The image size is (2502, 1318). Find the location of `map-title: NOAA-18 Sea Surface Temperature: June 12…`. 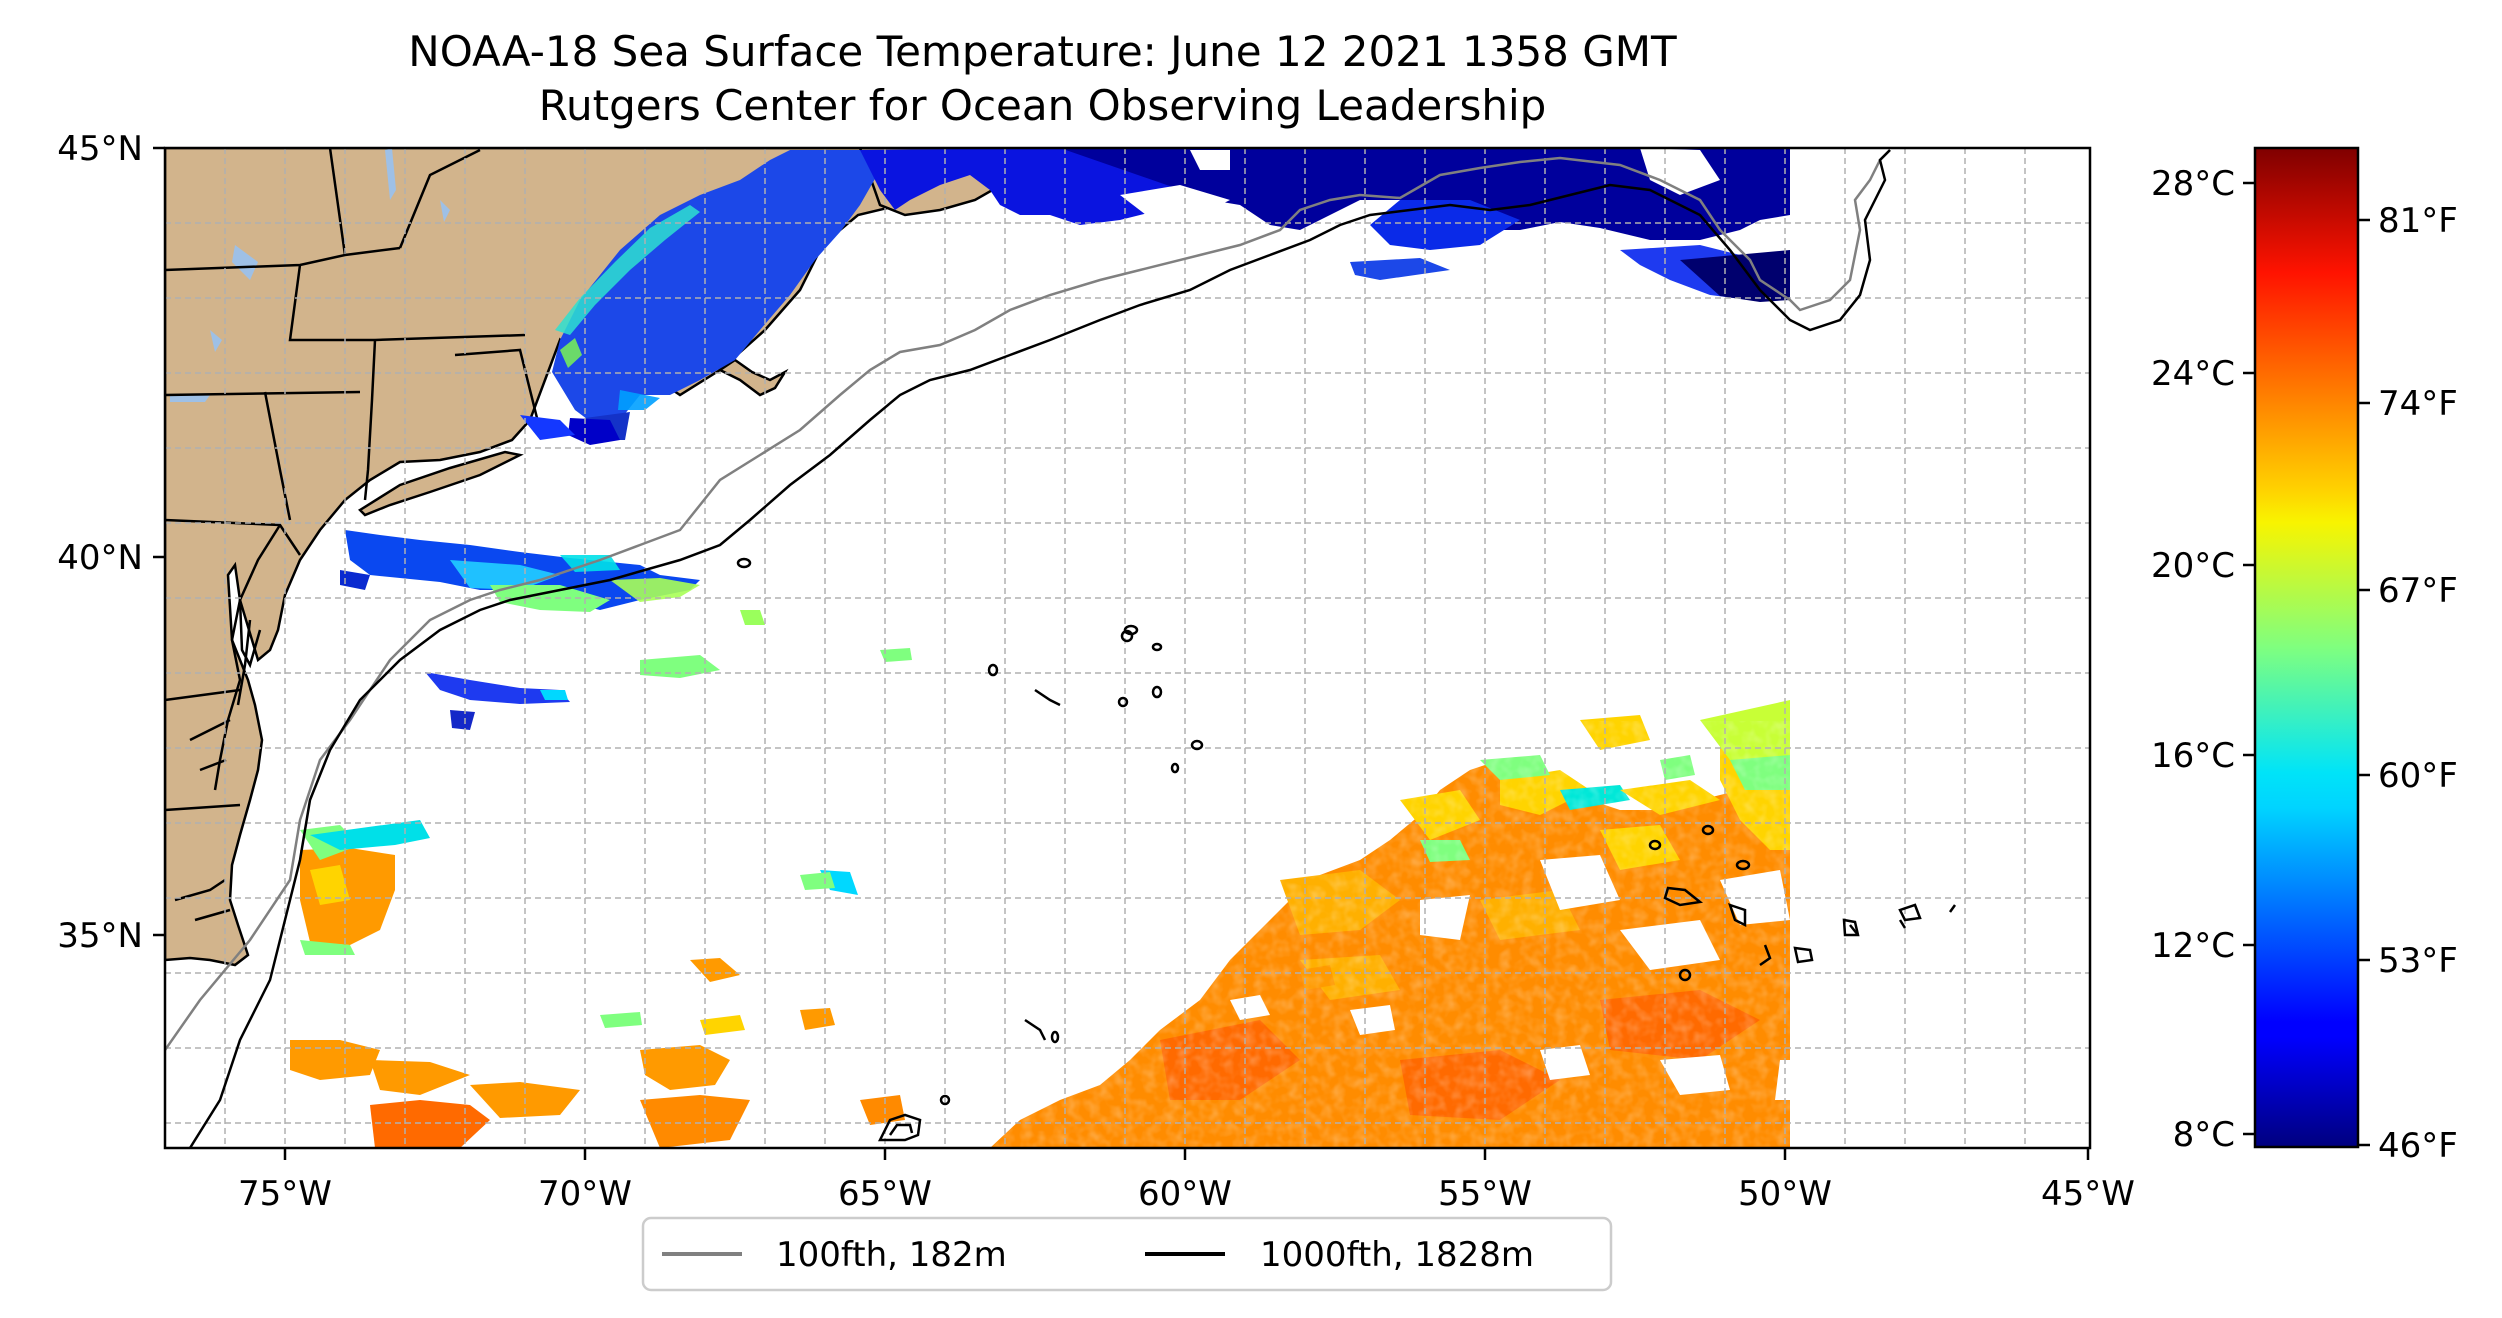

map-title: NOAA-18 Sea Surface Temperature: June 12… is located at coordinates (1042, 51).